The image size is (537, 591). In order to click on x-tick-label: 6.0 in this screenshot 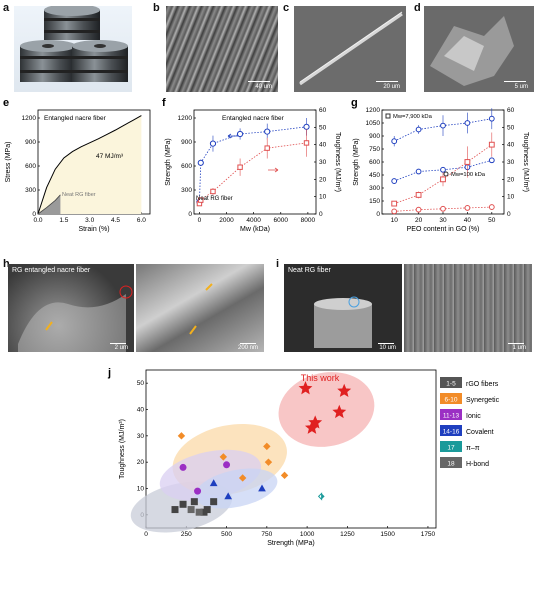, I will do `click(141, 220)`.